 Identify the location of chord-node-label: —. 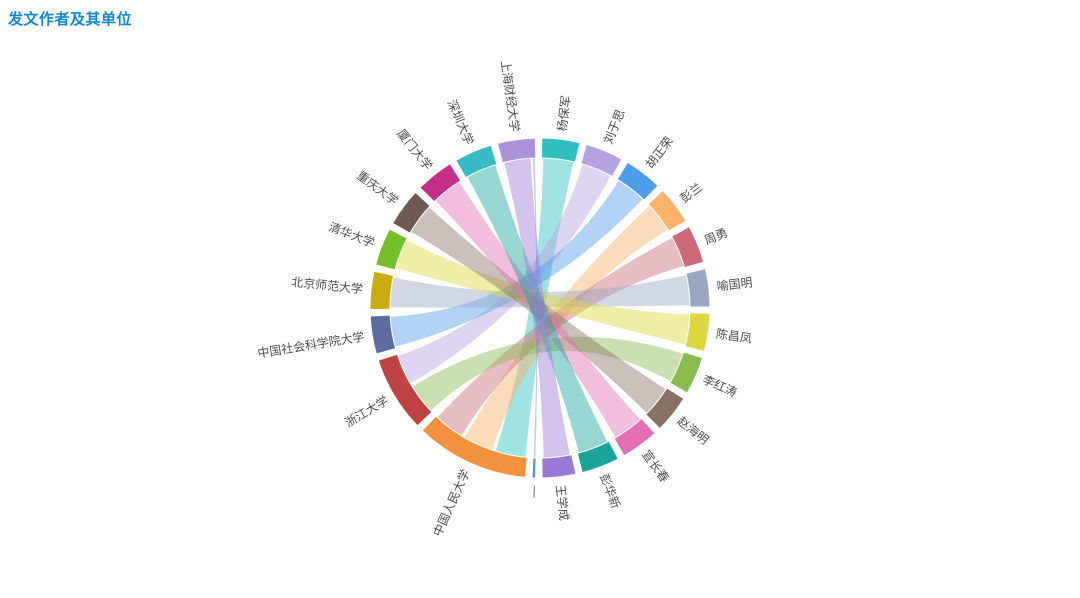
(533, 492).